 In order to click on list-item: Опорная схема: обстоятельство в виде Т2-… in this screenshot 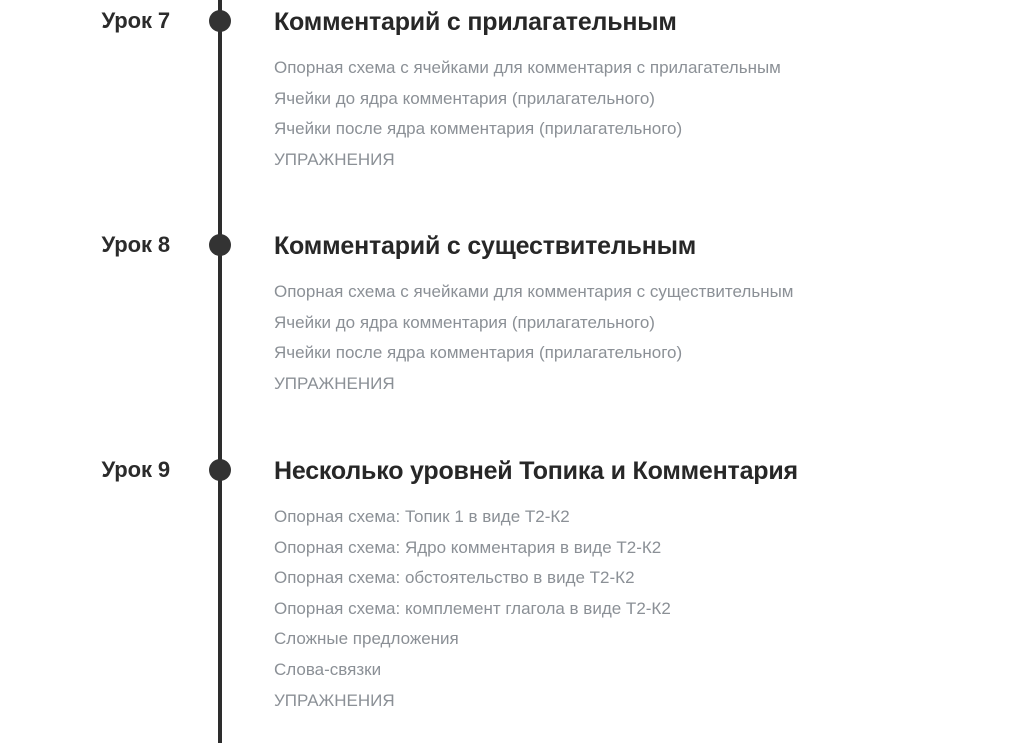, I will do `click(454, 578)`.